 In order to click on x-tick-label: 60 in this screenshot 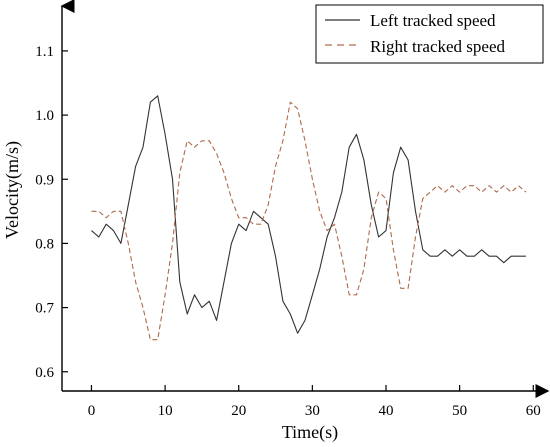, I will do `click(533, 411)`.